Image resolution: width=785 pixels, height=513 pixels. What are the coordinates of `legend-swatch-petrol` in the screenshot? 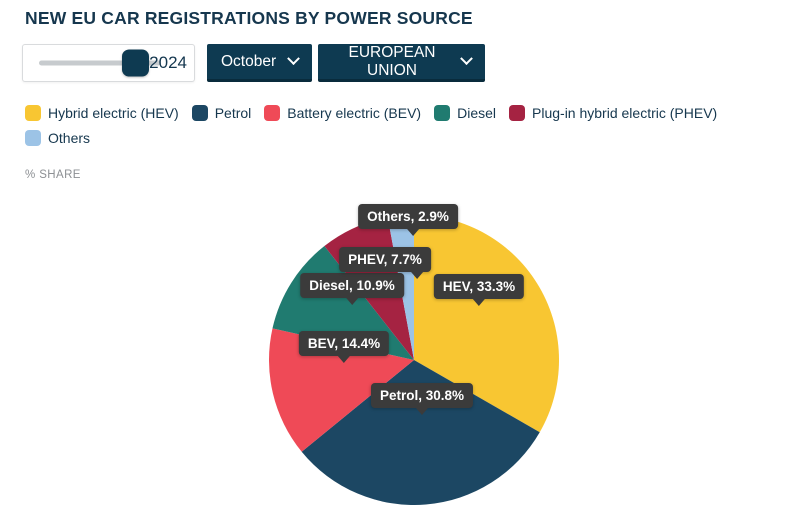 It's located at (199, 113).